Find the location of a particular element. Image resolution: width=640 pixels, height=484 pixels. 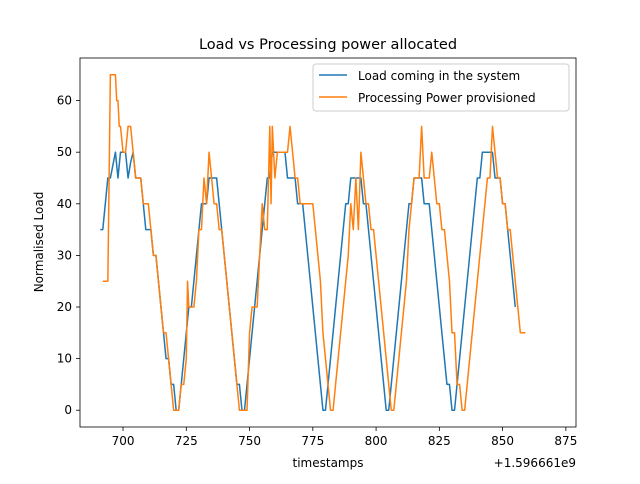

legend-box is located at coordinates (441, 87).